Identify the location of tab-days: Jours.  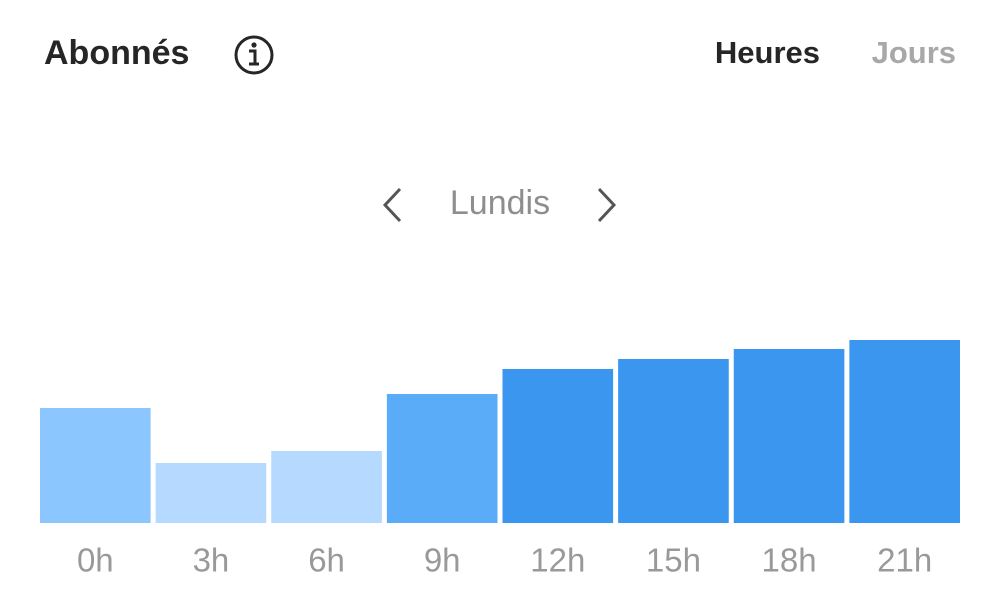
(914, 52).